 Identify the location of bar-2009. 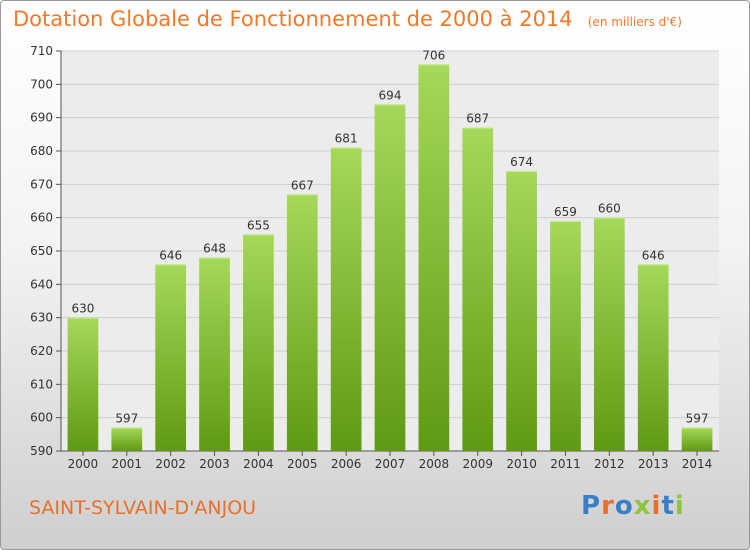
(478, 289).